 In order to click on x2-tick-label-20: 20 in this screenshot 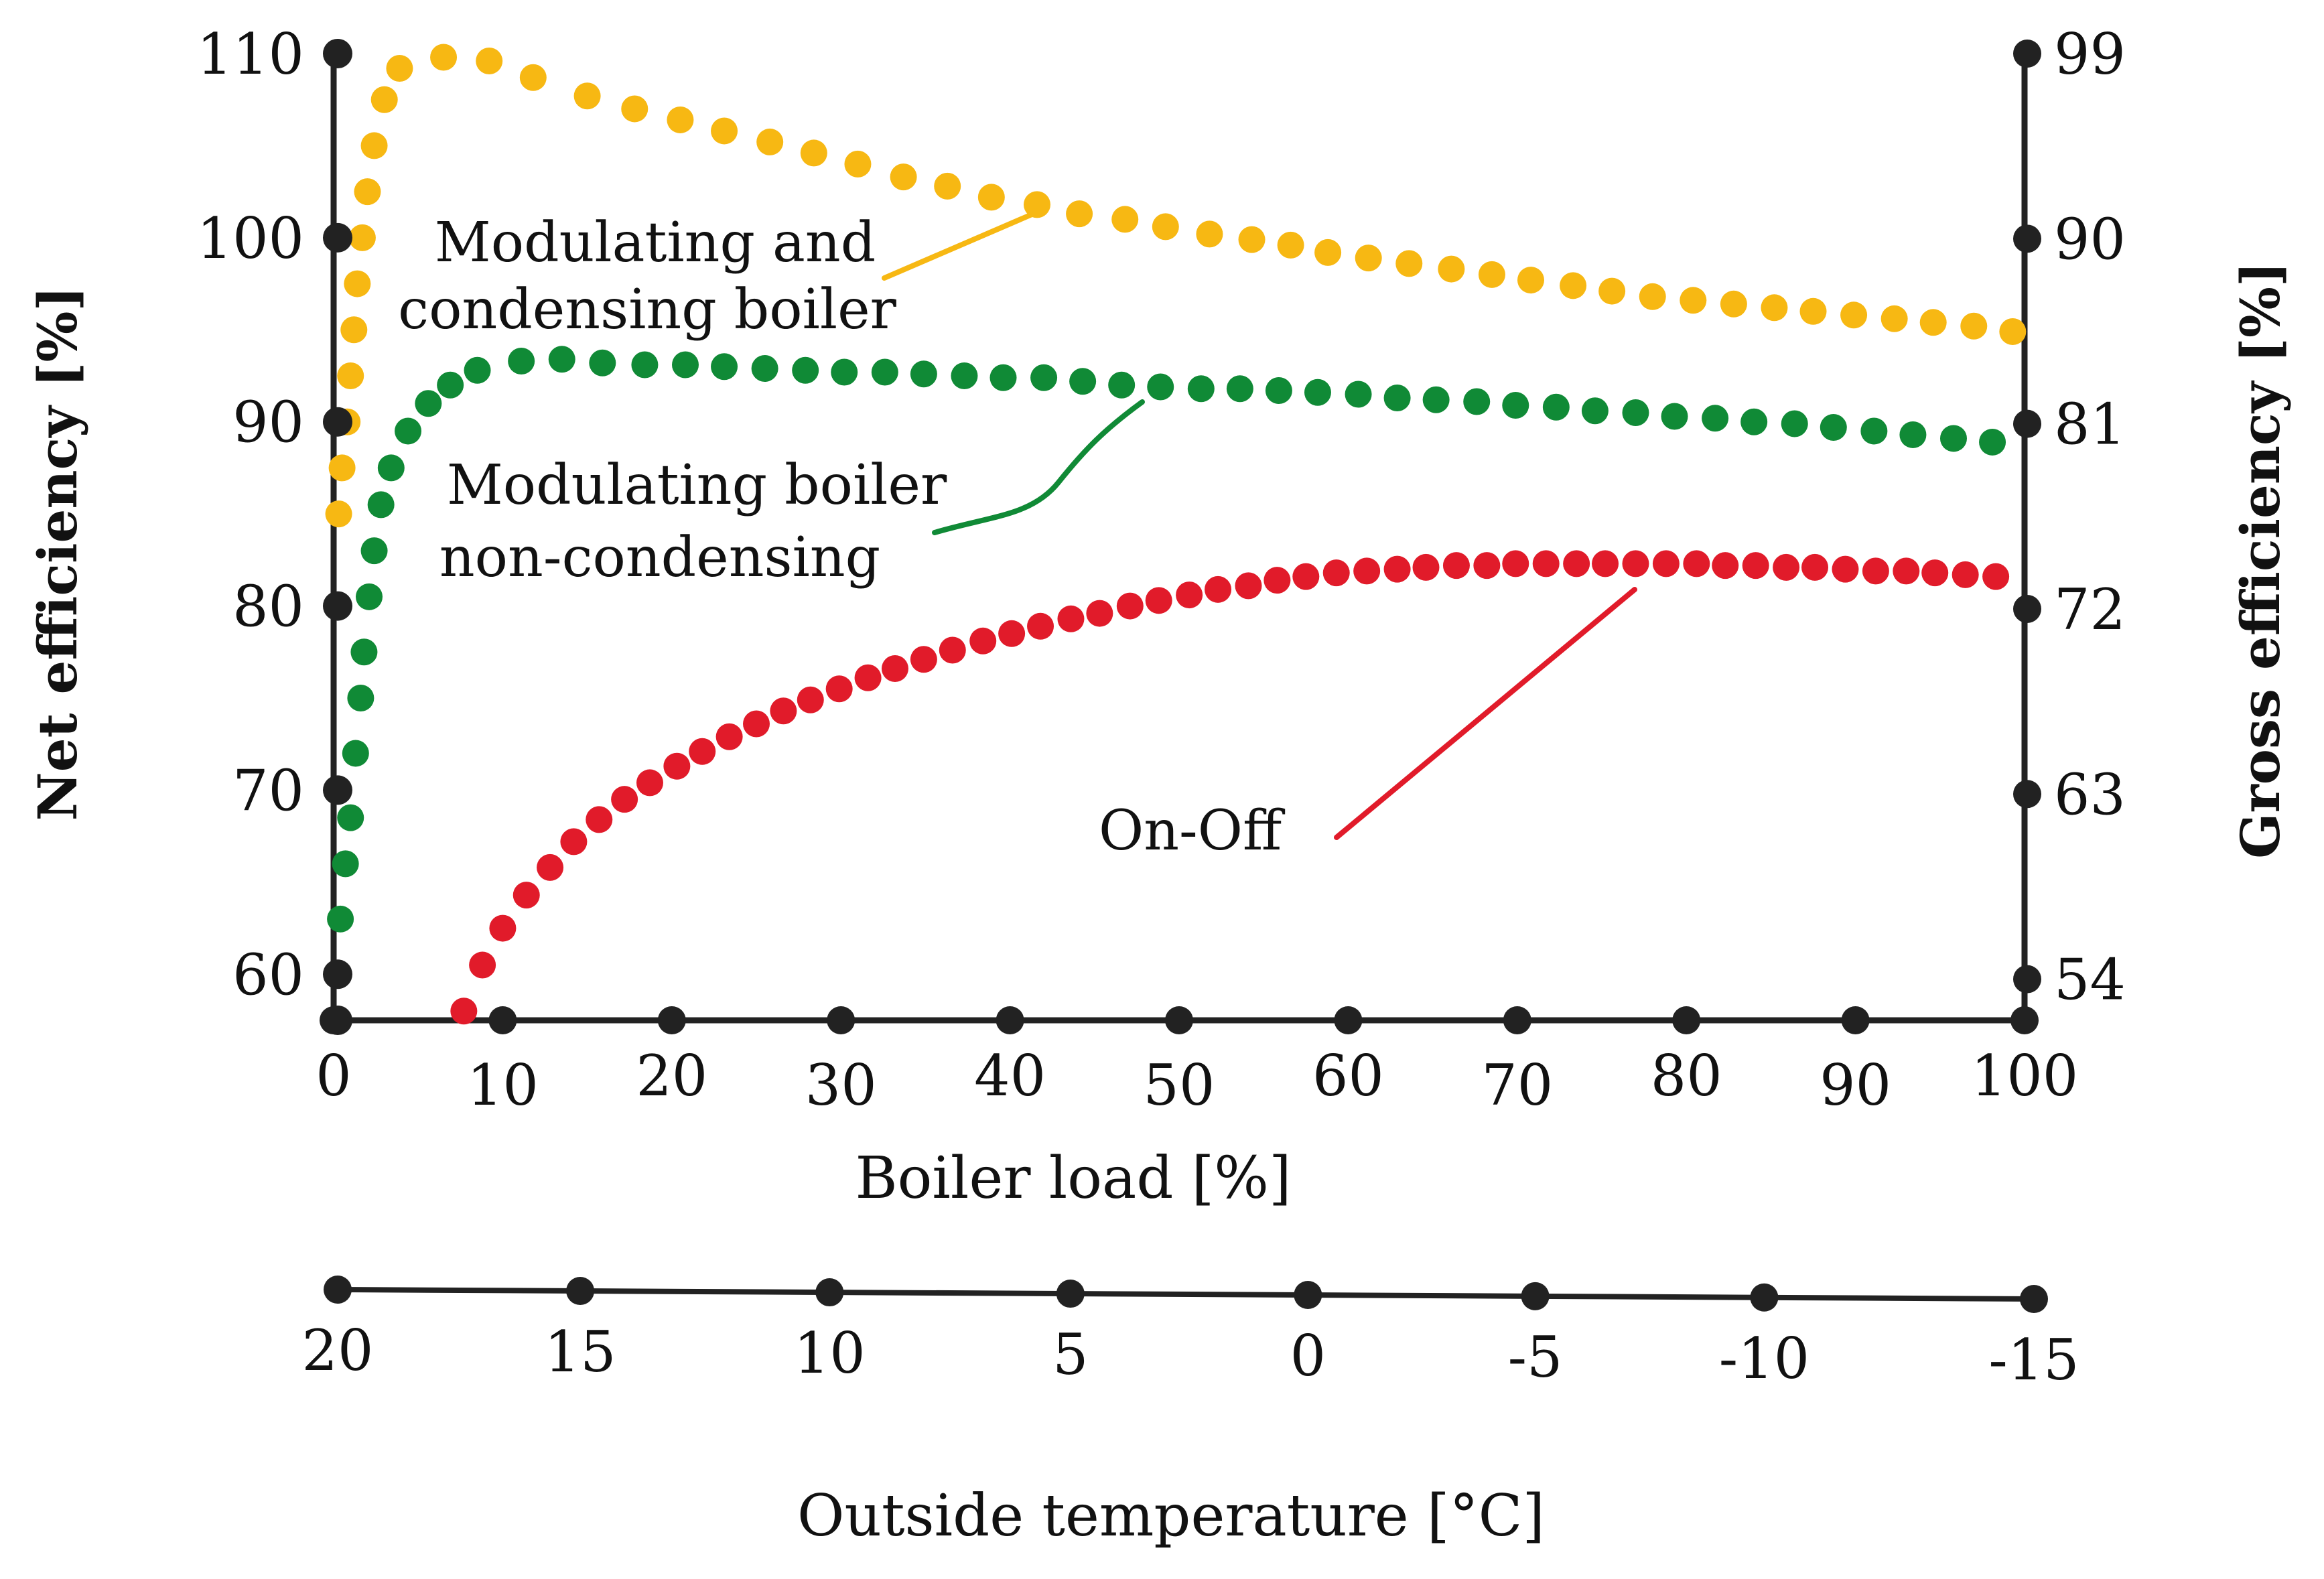, I will do `click(338, 1350)`.